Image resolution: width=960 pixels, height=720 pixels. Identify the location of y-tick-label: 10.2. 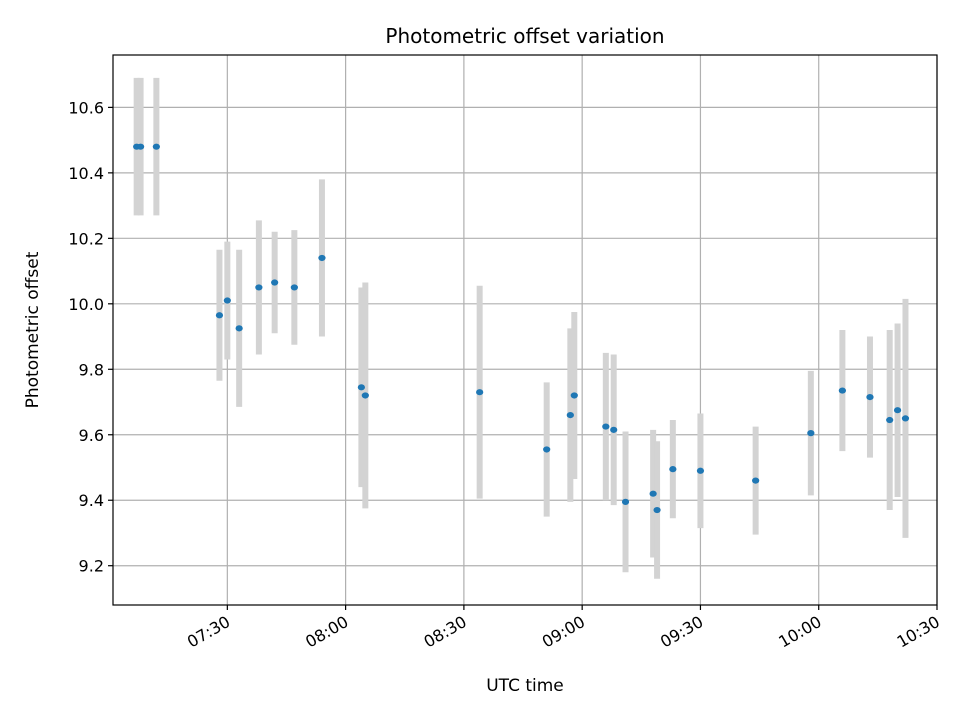
(86, 238).